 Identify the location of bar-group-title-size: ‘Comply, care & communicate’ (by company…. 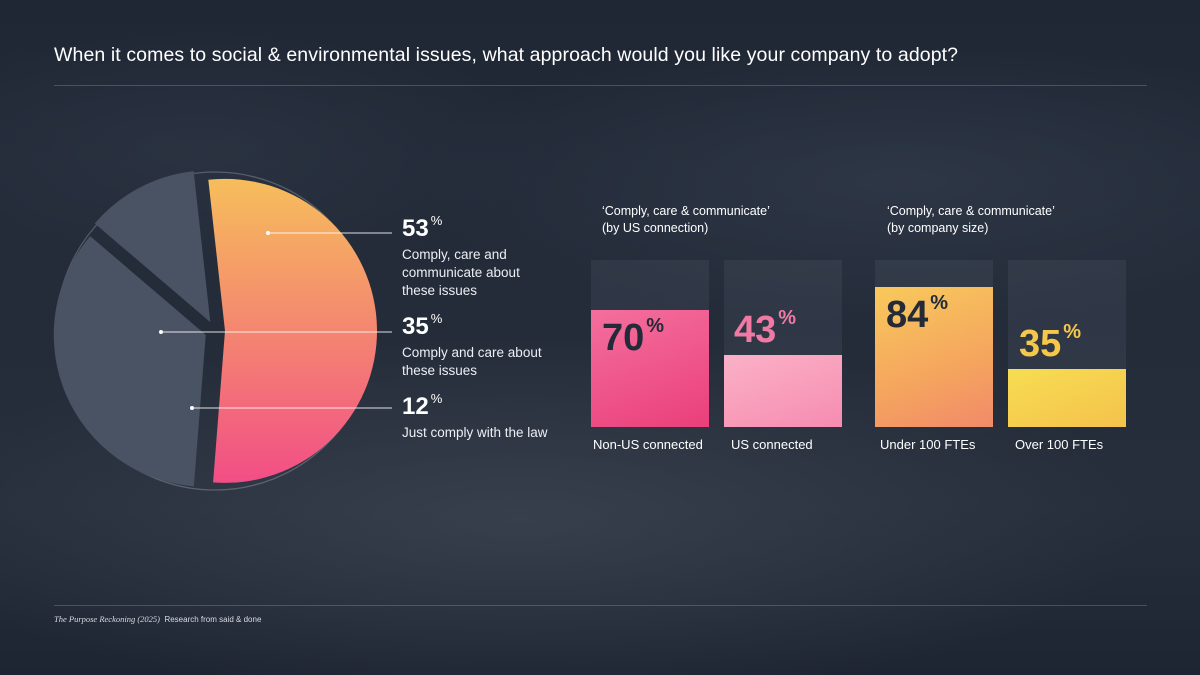
(971, 219).